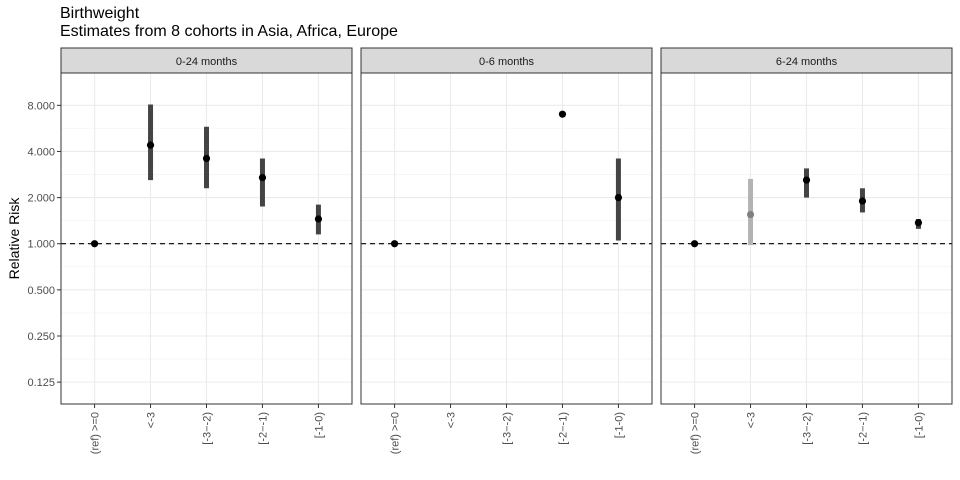 This screenshot has height=480, width=960. Describe the element at coordinates (41, 199) in the screenshot. I see `y-tick-label: 2.000` at that location.